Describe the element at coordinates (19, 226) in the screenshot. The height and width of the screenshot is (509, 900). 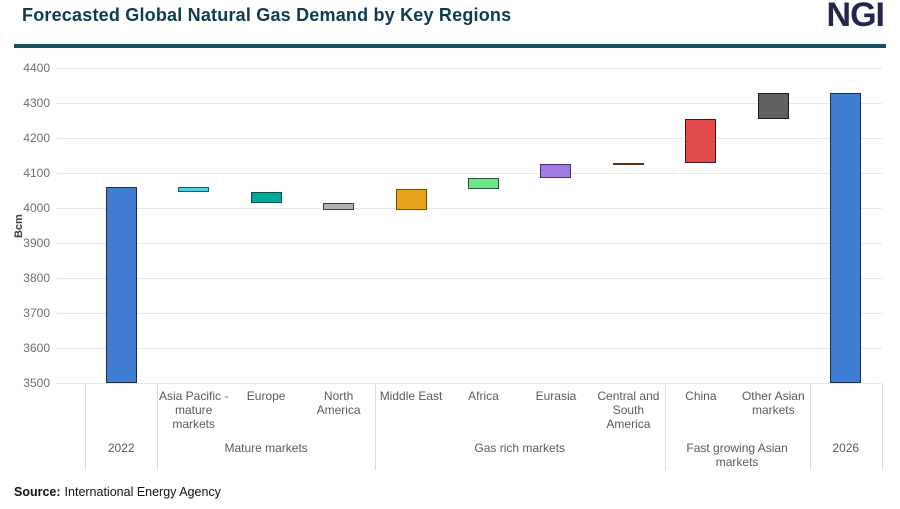
I see `y-axis-label: Bcm` at that location.